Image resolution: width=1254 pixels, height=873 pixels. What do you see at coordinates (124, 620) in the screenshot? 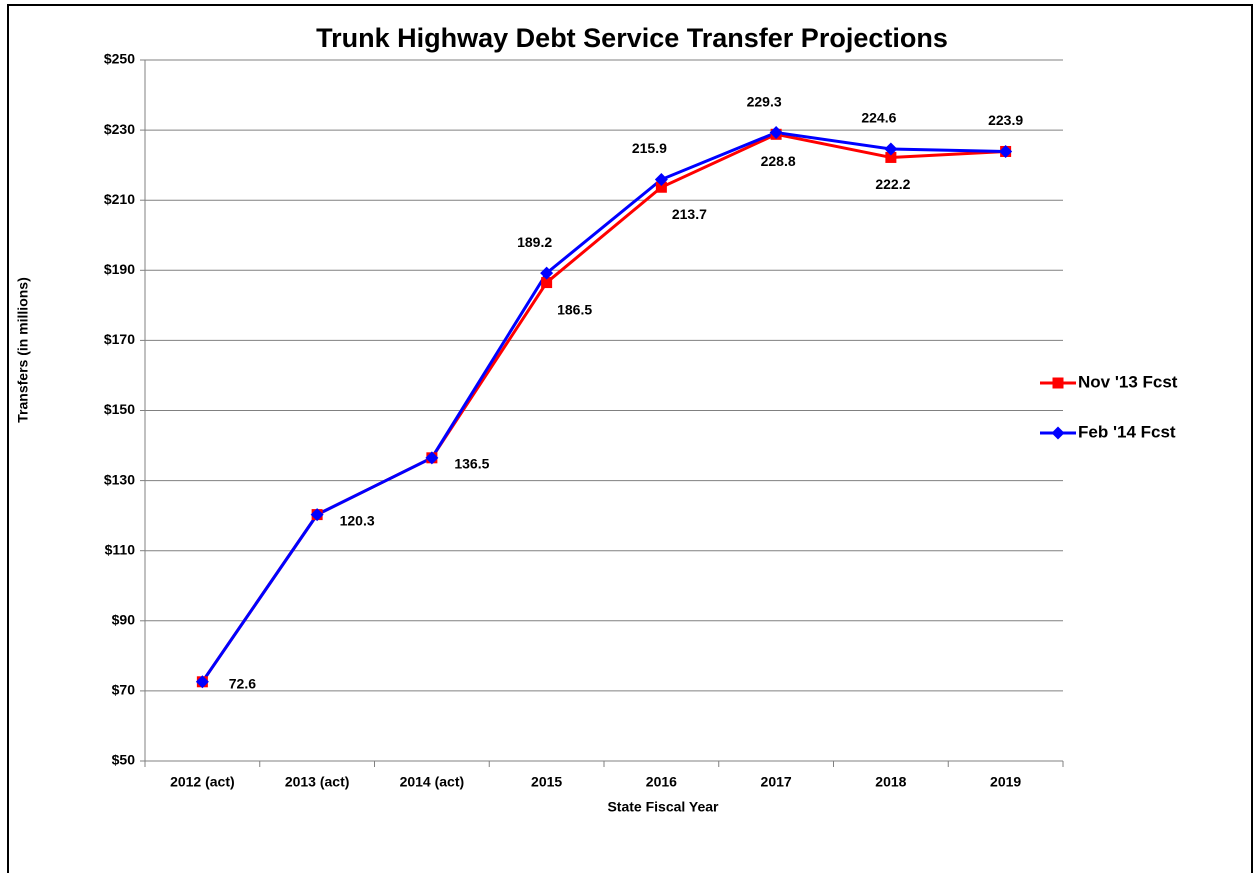
I see `y-tick-label: $90` at bounding box center [124, 620].